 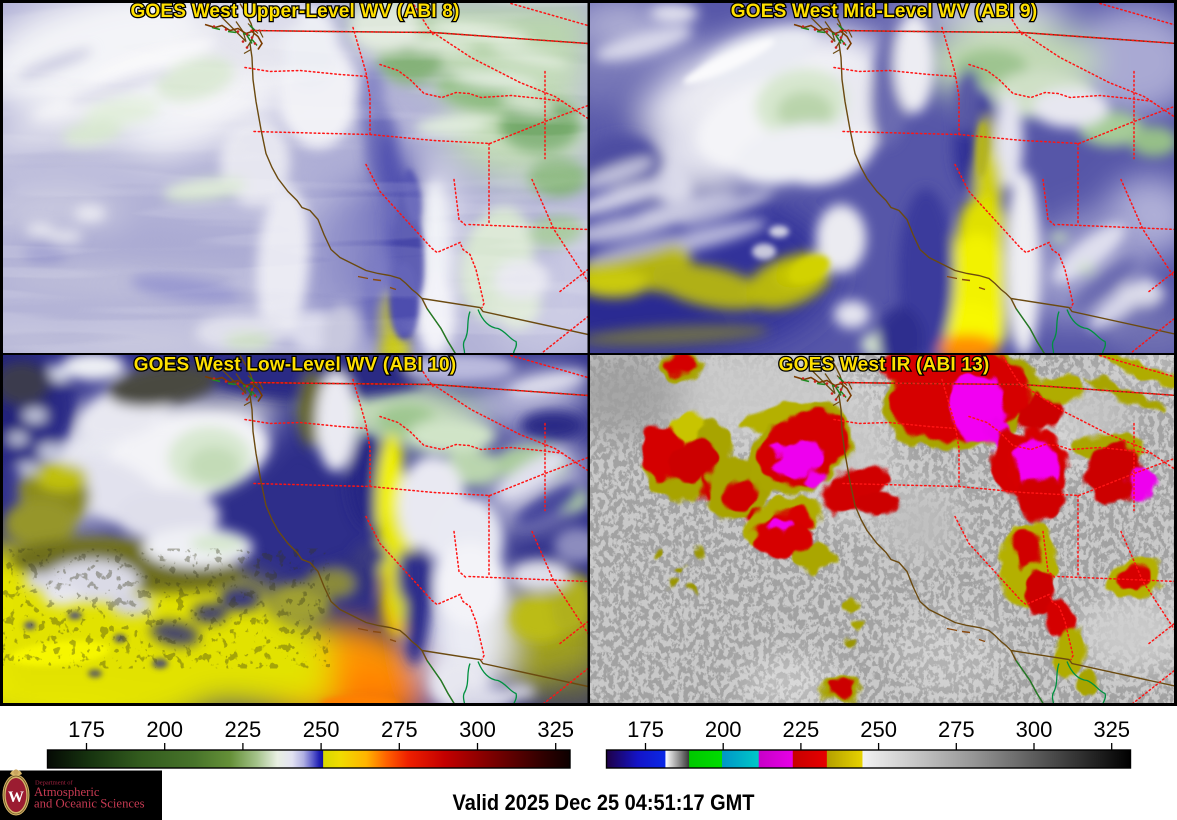 I want to click on svg-text:GOES West Upper-Level WV (ABI: GOES West Upper-Level WV (ABI 8), so click(x=294, y=11).